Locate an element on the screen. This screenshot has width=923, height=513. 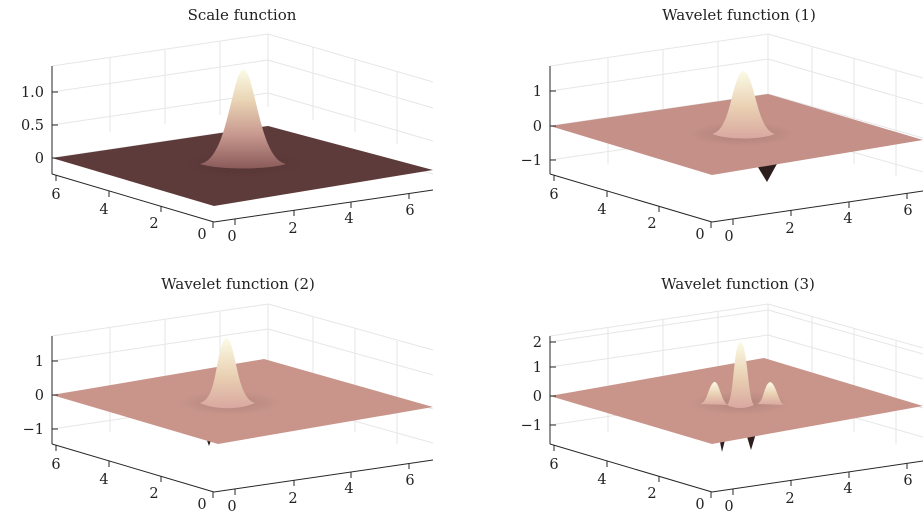
panel-title: Wavelet function (3) is located at coordinates (738, 284).